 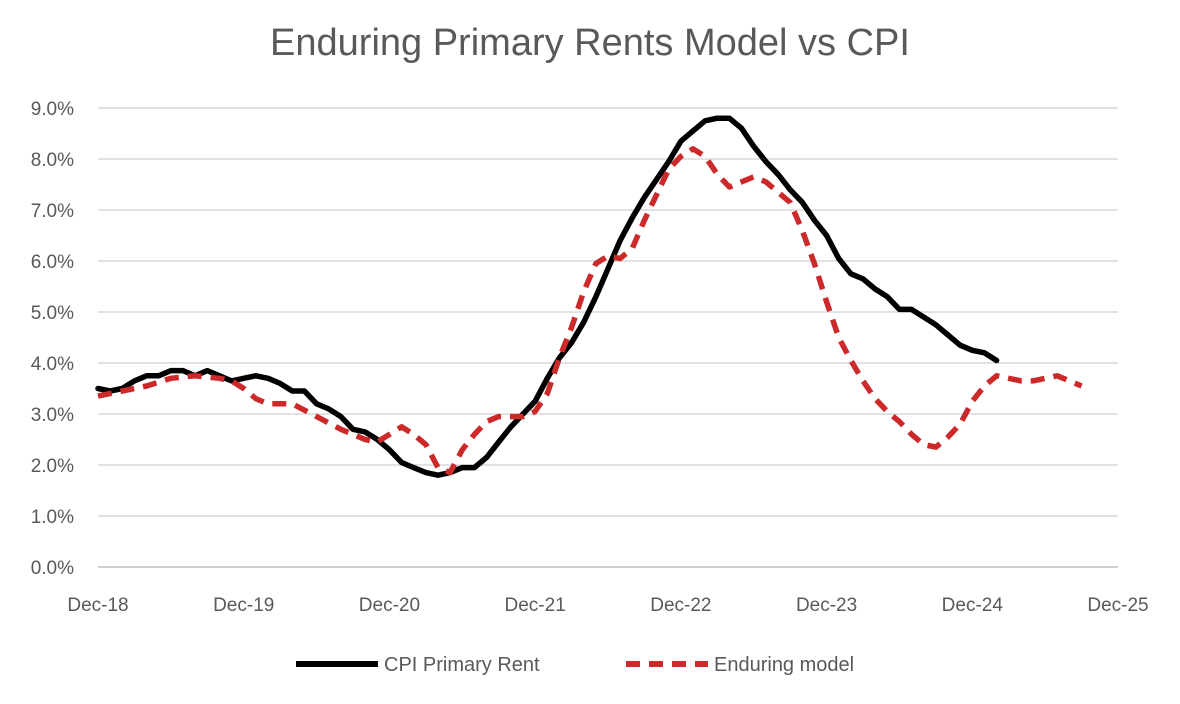 What do you see at coordinates (52, 262) in the screenshot?
I see `y-tick-label: 6.0%` at bounding box center [52, 262].